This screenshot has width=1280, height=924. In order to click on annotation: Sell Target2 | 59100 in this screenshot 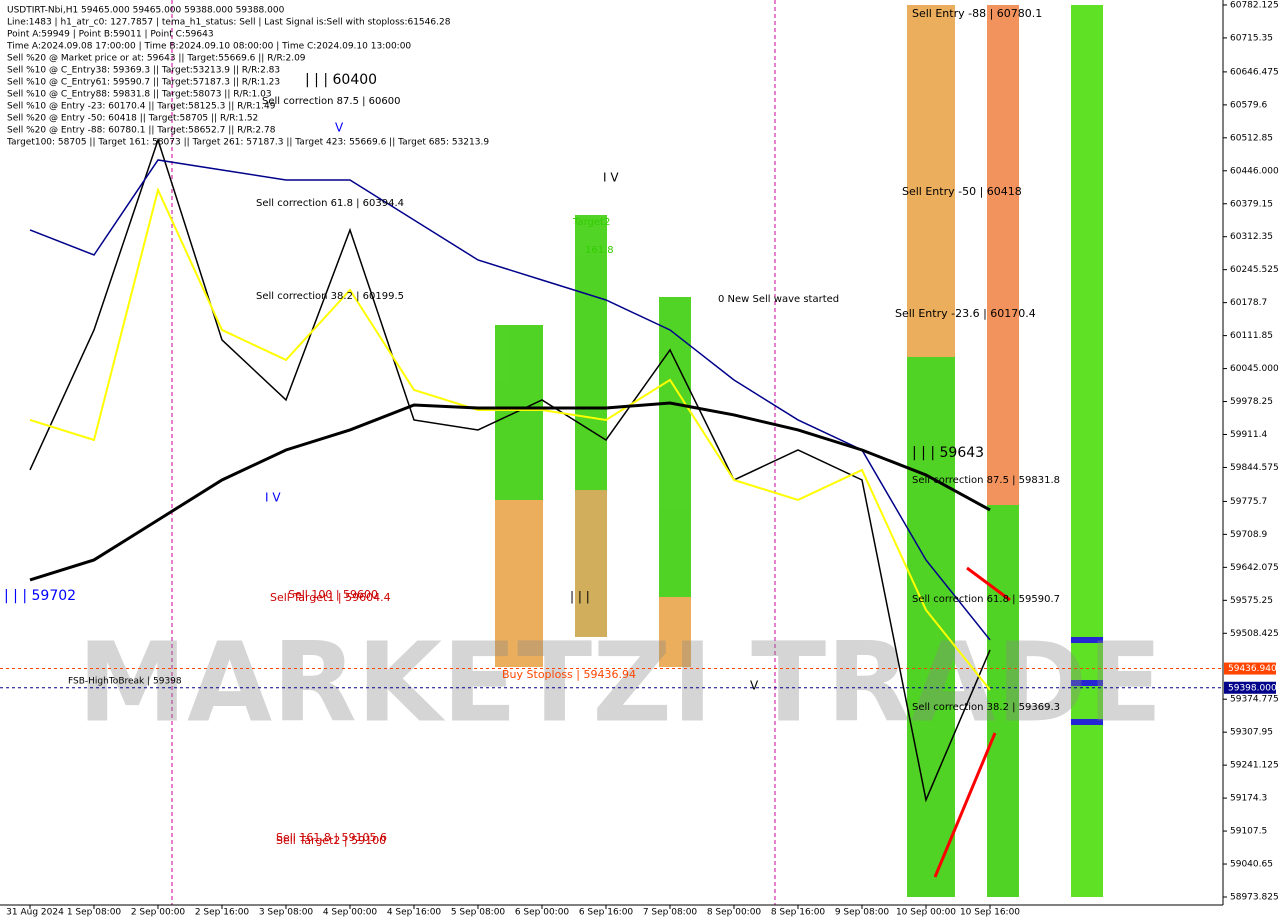, I will do `click(331, 840)`.